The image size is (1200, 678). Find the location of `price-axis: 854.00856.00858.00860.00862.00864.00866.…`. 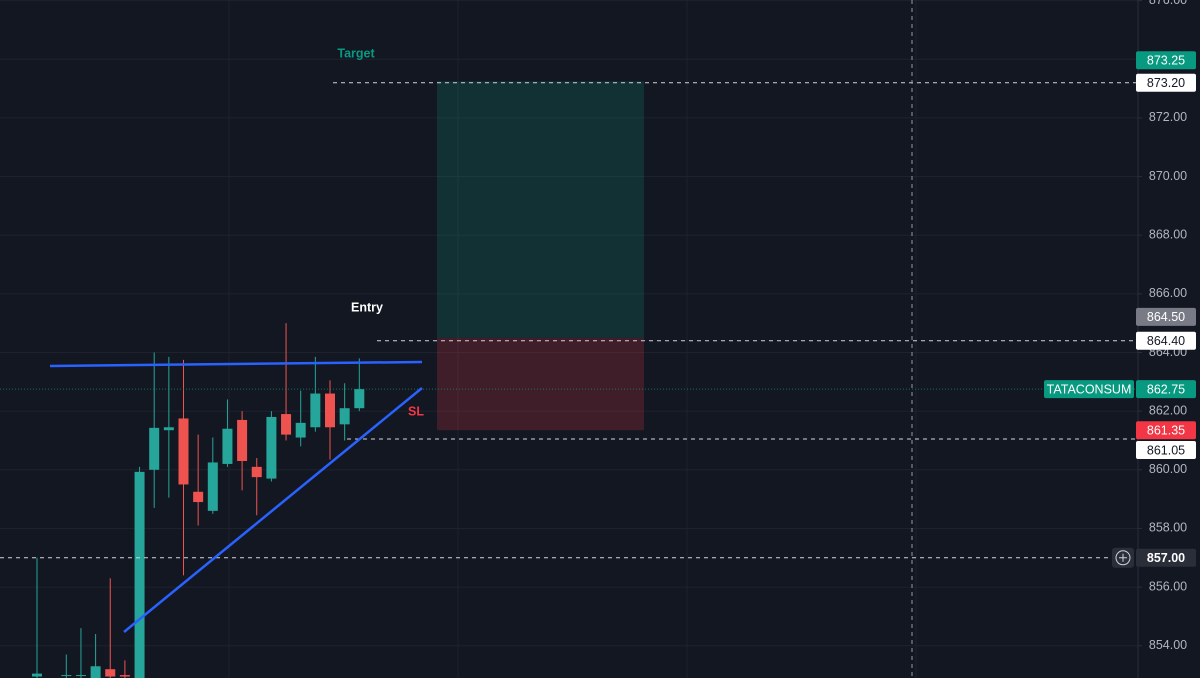

price-axis: 854.00856.00858.00860.00862.00864.00866.… is located at coordinates (1120, 326).